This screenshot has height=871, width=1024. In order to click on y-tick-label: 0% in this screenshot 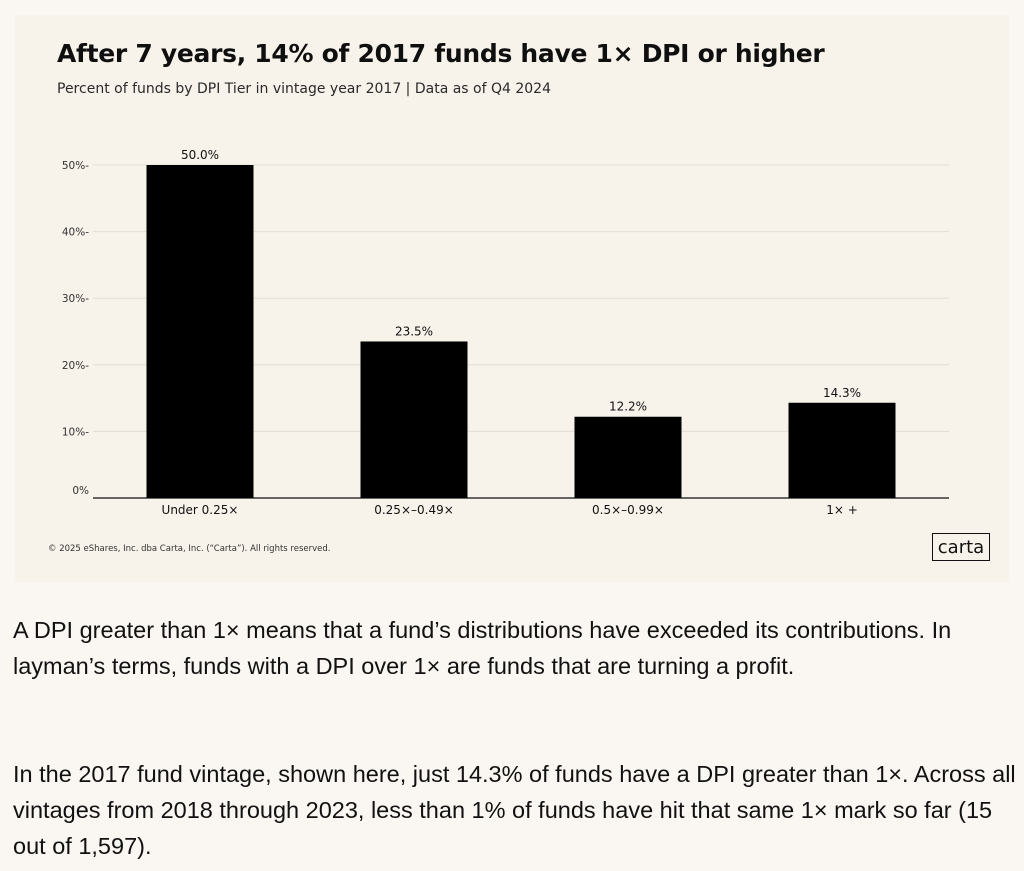, I will do `click(80, 491)`.